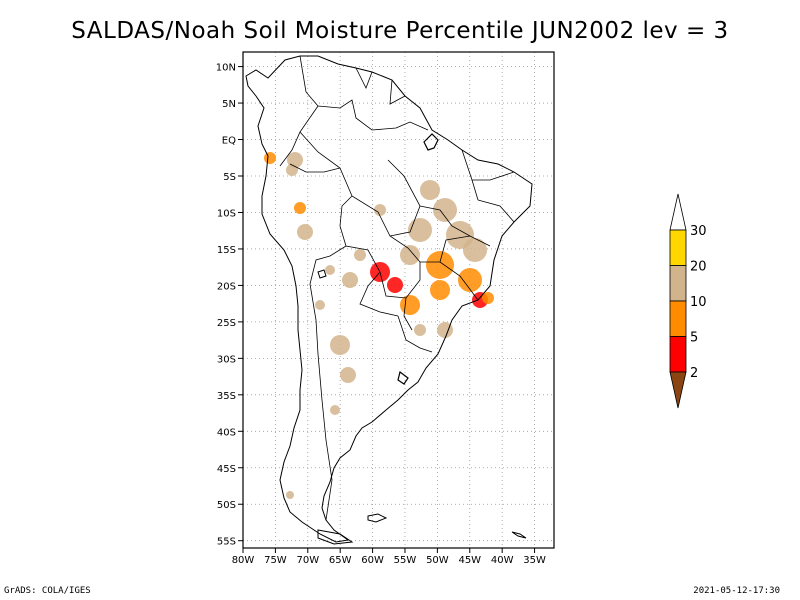 Image resolution: width=800 pixels, height=600 pixels. Describe the element at coordinates (226, 68) in the screenshot. I see `lat-tick-label: 10N` at that location.